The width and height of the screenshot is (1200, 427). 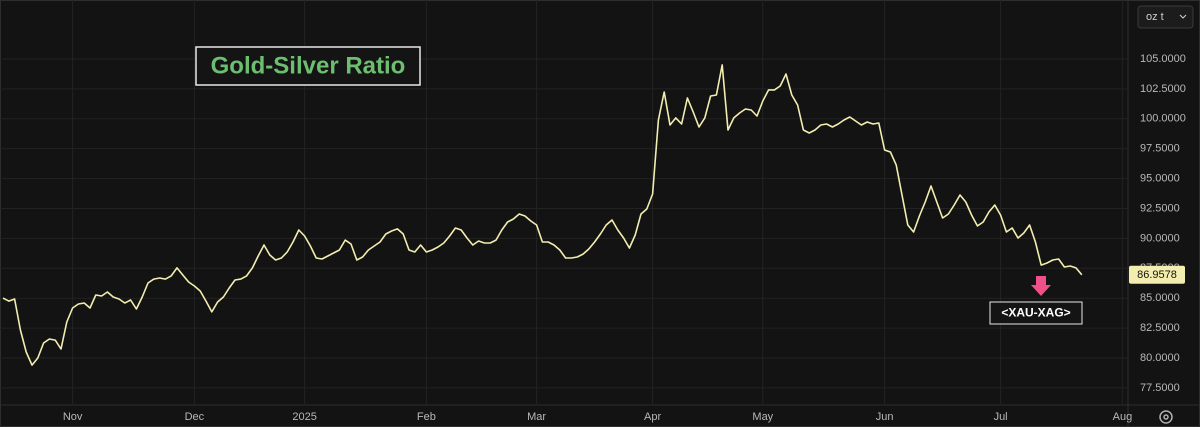 I want to click on y-tick-label: 92.5000, so click(x=1160, y=208).